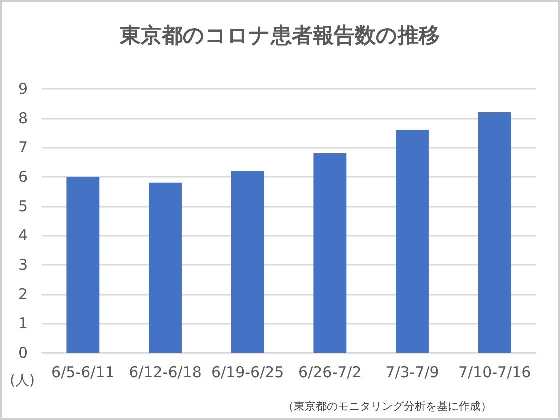 The image size is (560, 420). What do you see at coordinates (23, 235) in the screenshot?
I see `y-tick-label: 4` at bounding box center [23, 235].